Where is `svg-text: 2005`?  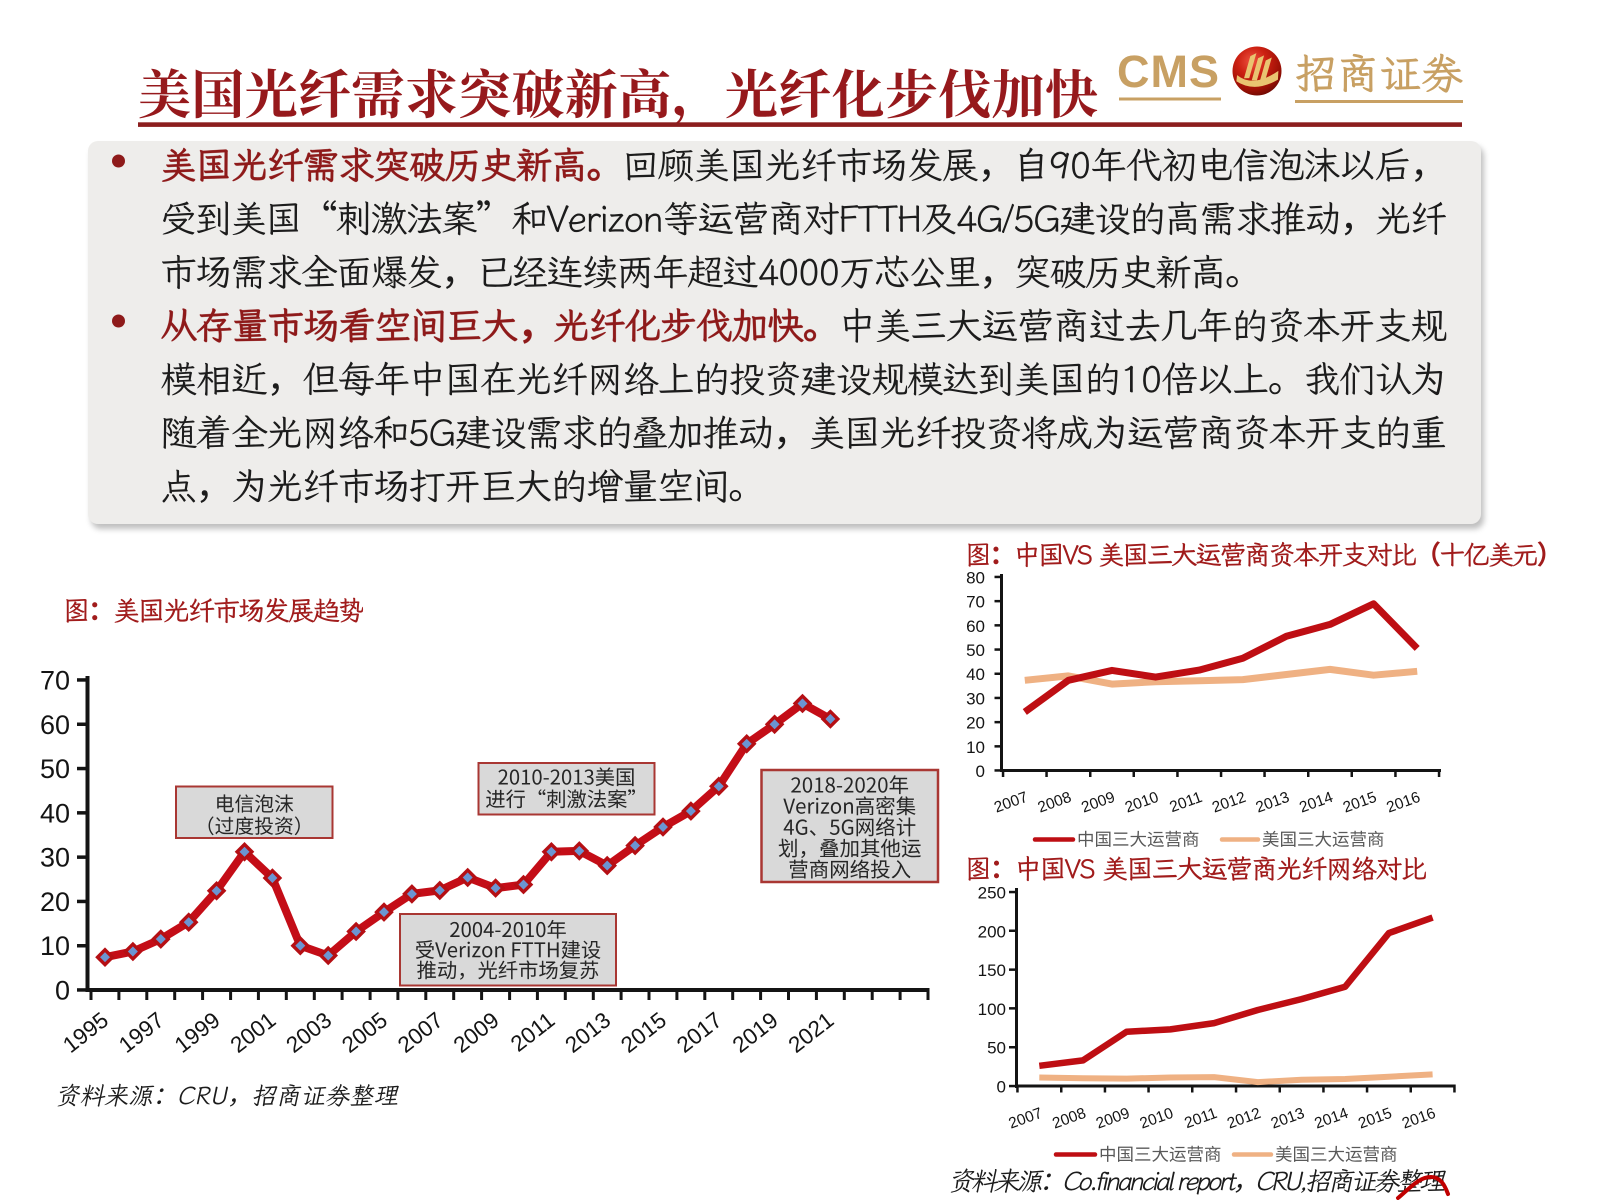 svg-text: 2005 is located at coordinates (364, 1032).